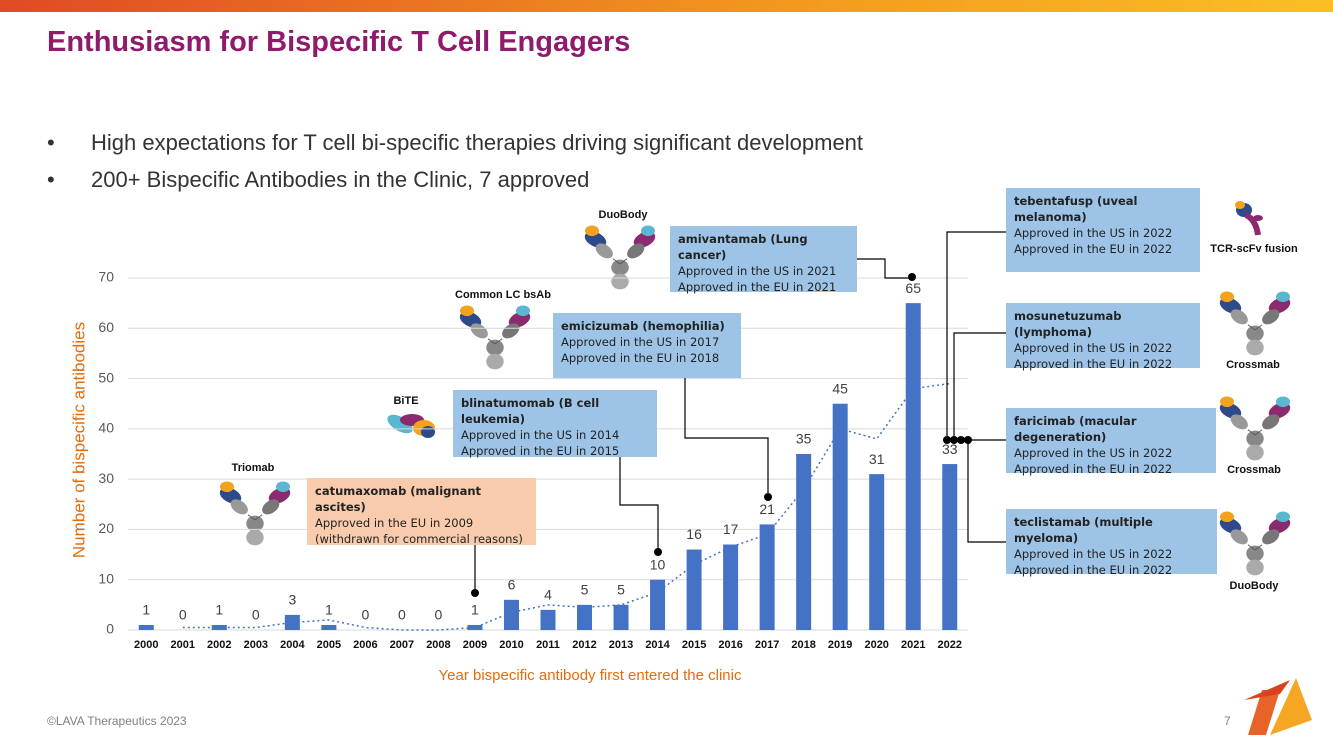 Image resolution: width=1333 pixels, height=749 pixels. Describe the element at coordinates (540, 451) in the screenshot. I see `annotation-line: Approved in the EU in 2015` at that location.